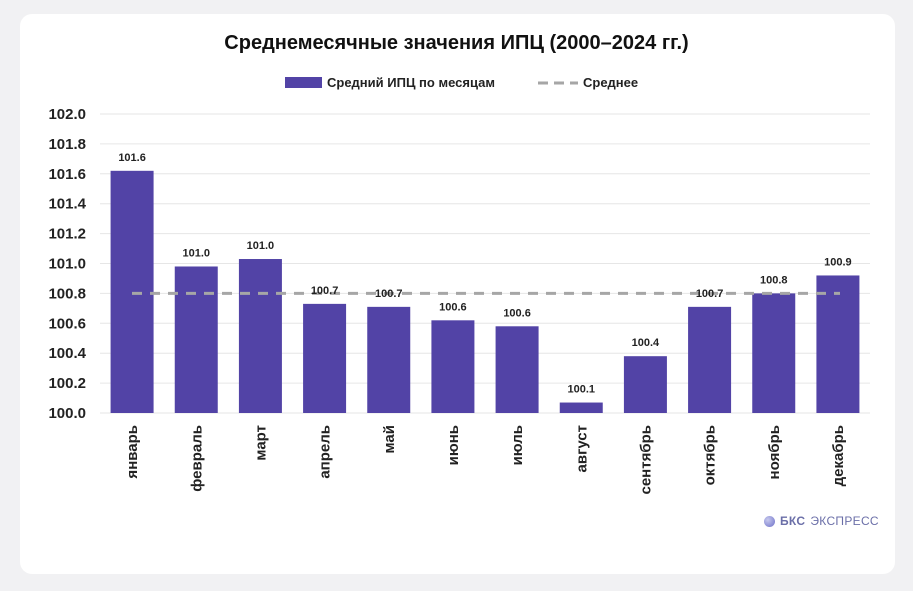  I want to click on x-tick-label: июль, so click(517, 445).